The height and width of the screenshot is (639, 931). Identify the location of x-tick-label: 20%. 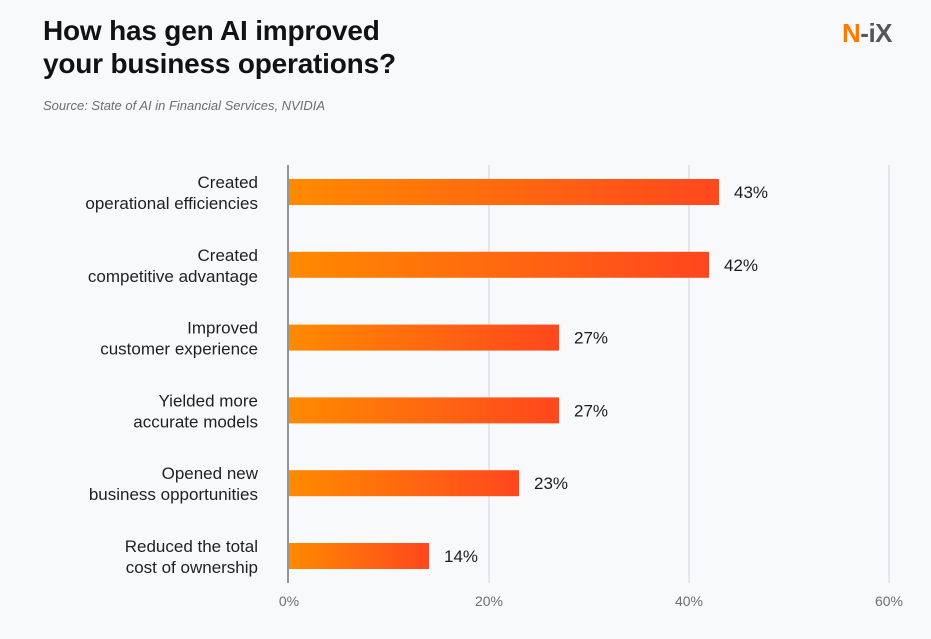
(489, 601).